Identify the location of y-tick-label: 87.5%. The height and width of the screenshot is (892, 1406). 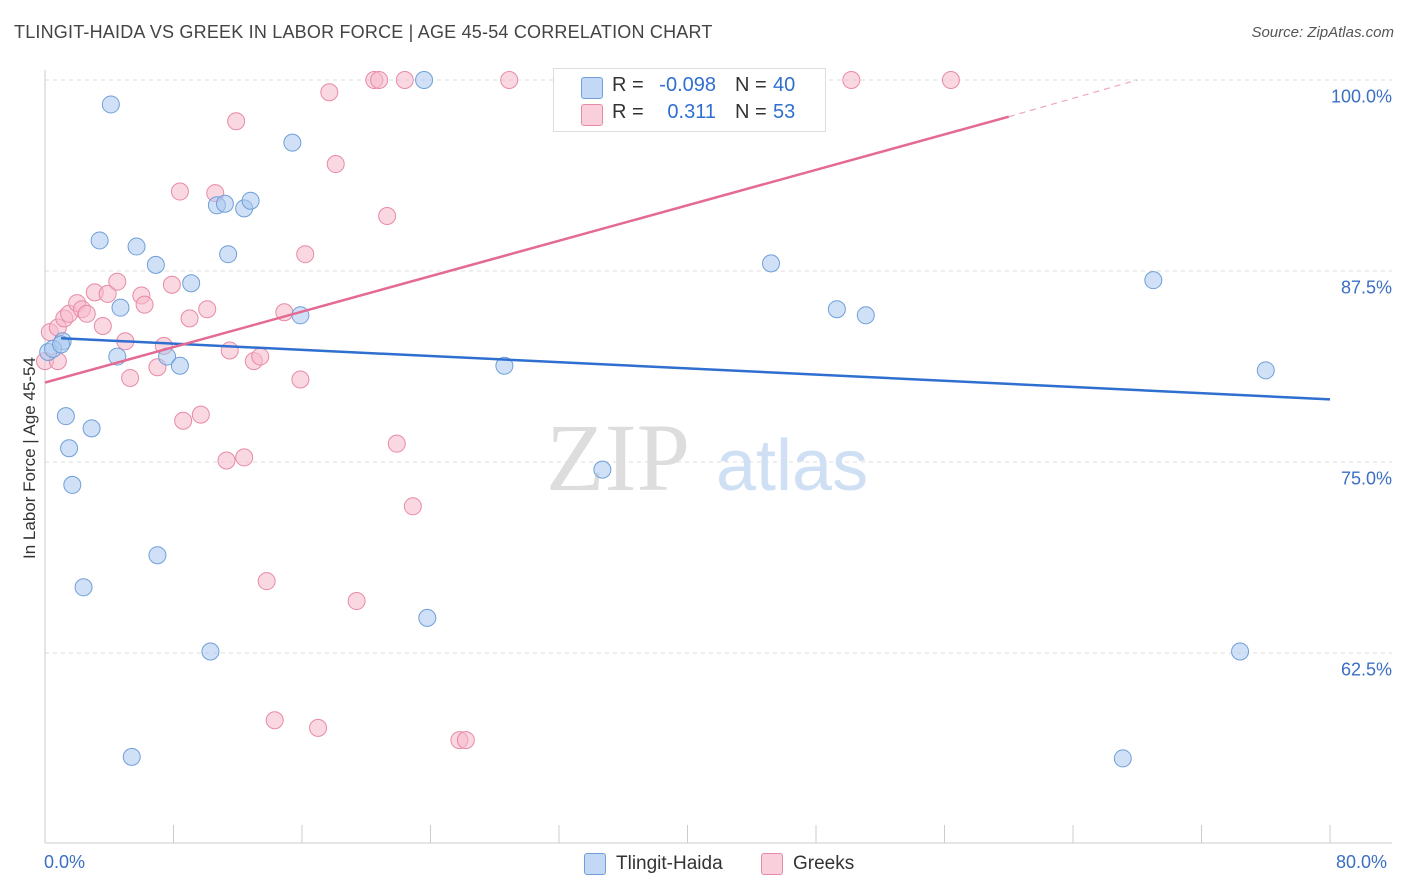
(1366, 287).